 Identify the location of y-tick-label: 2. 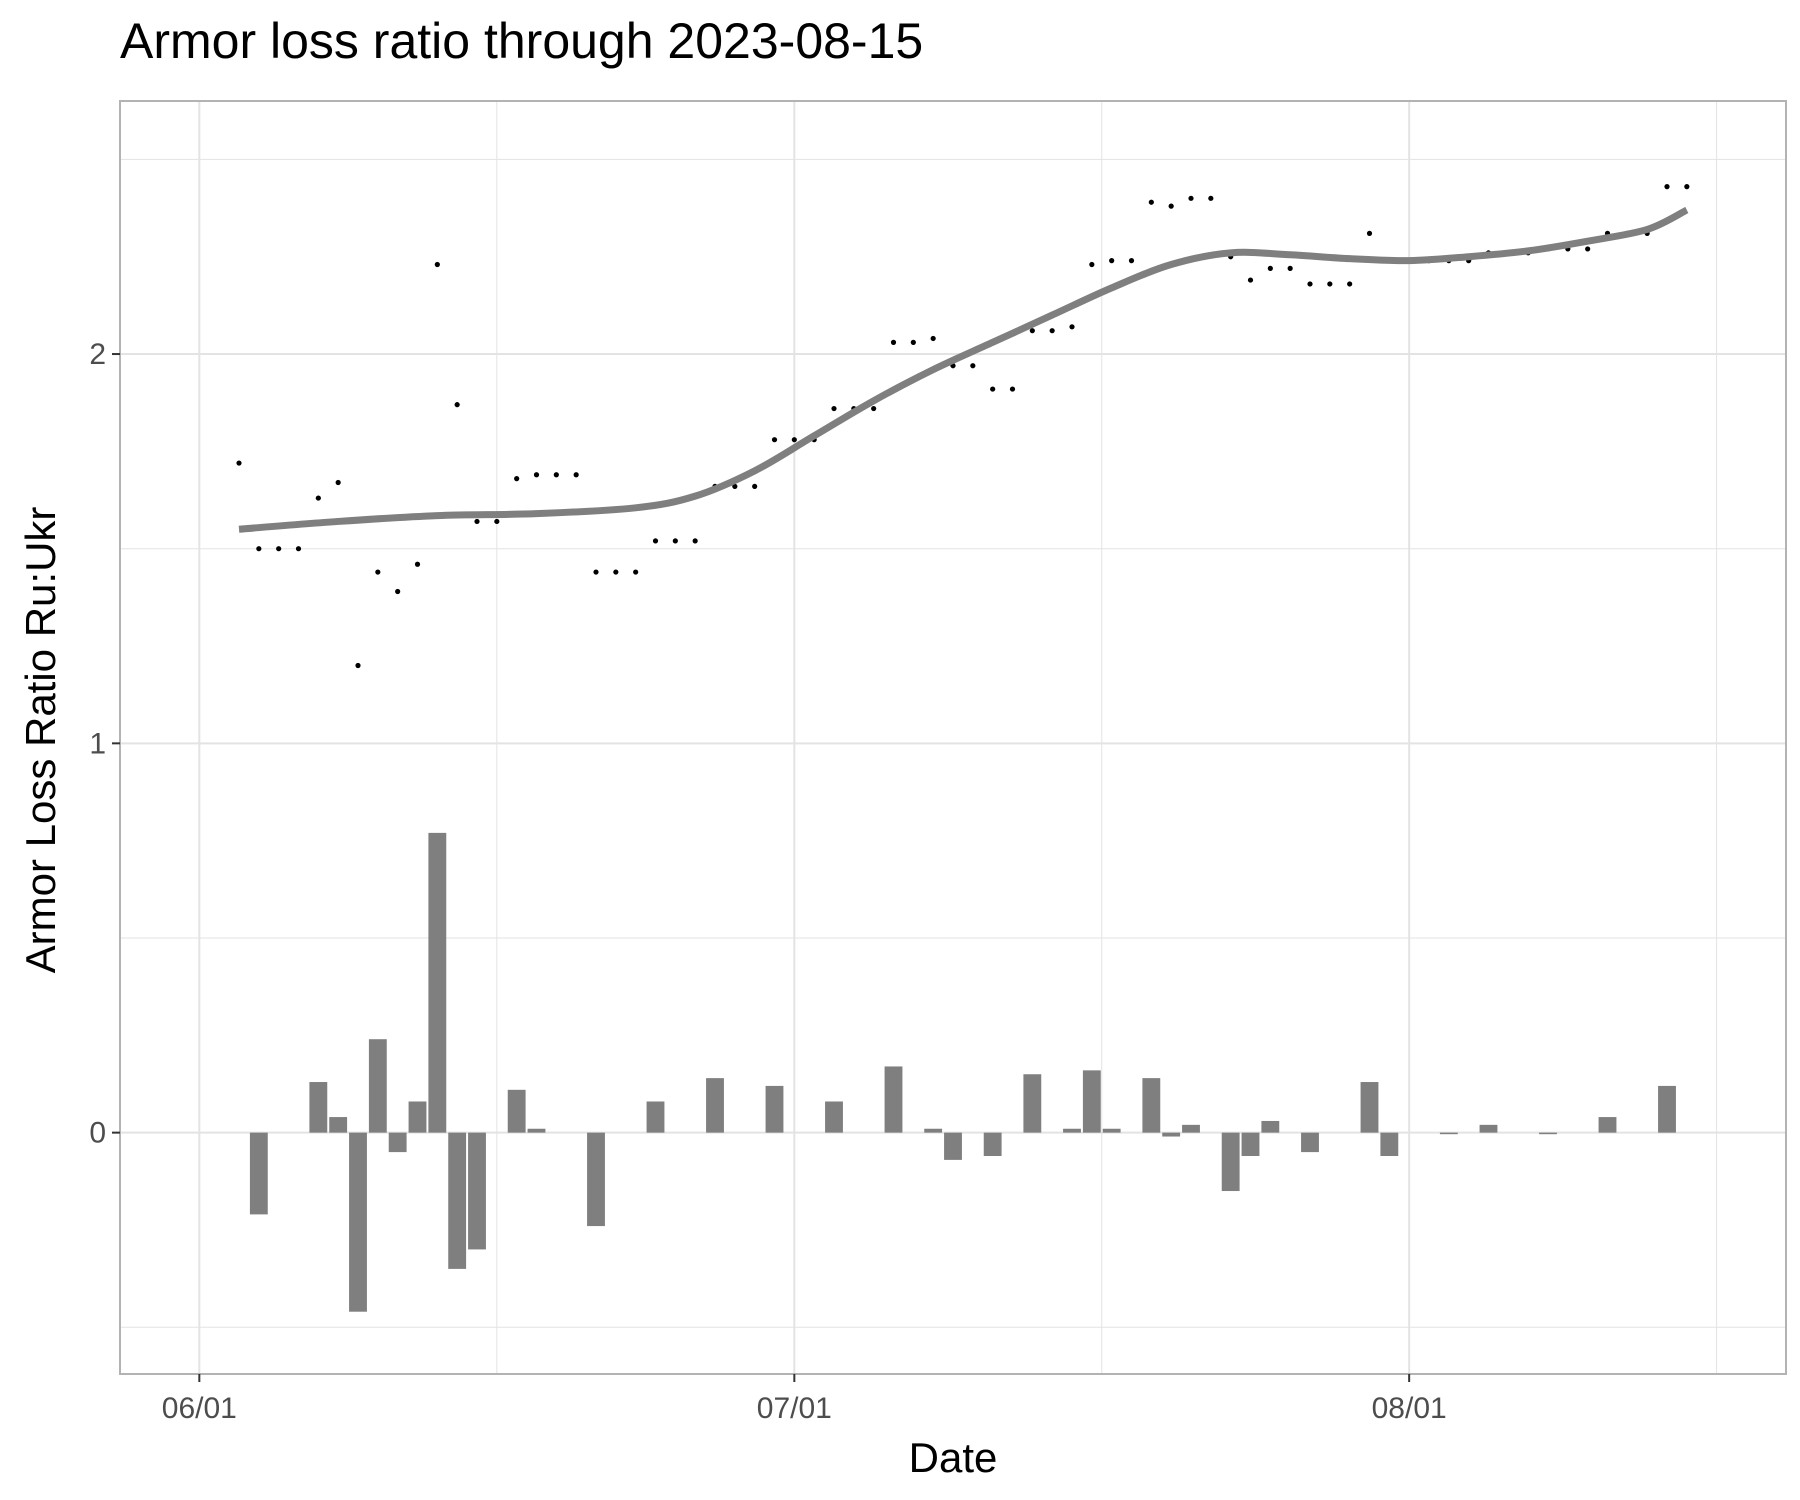
(97, 354).